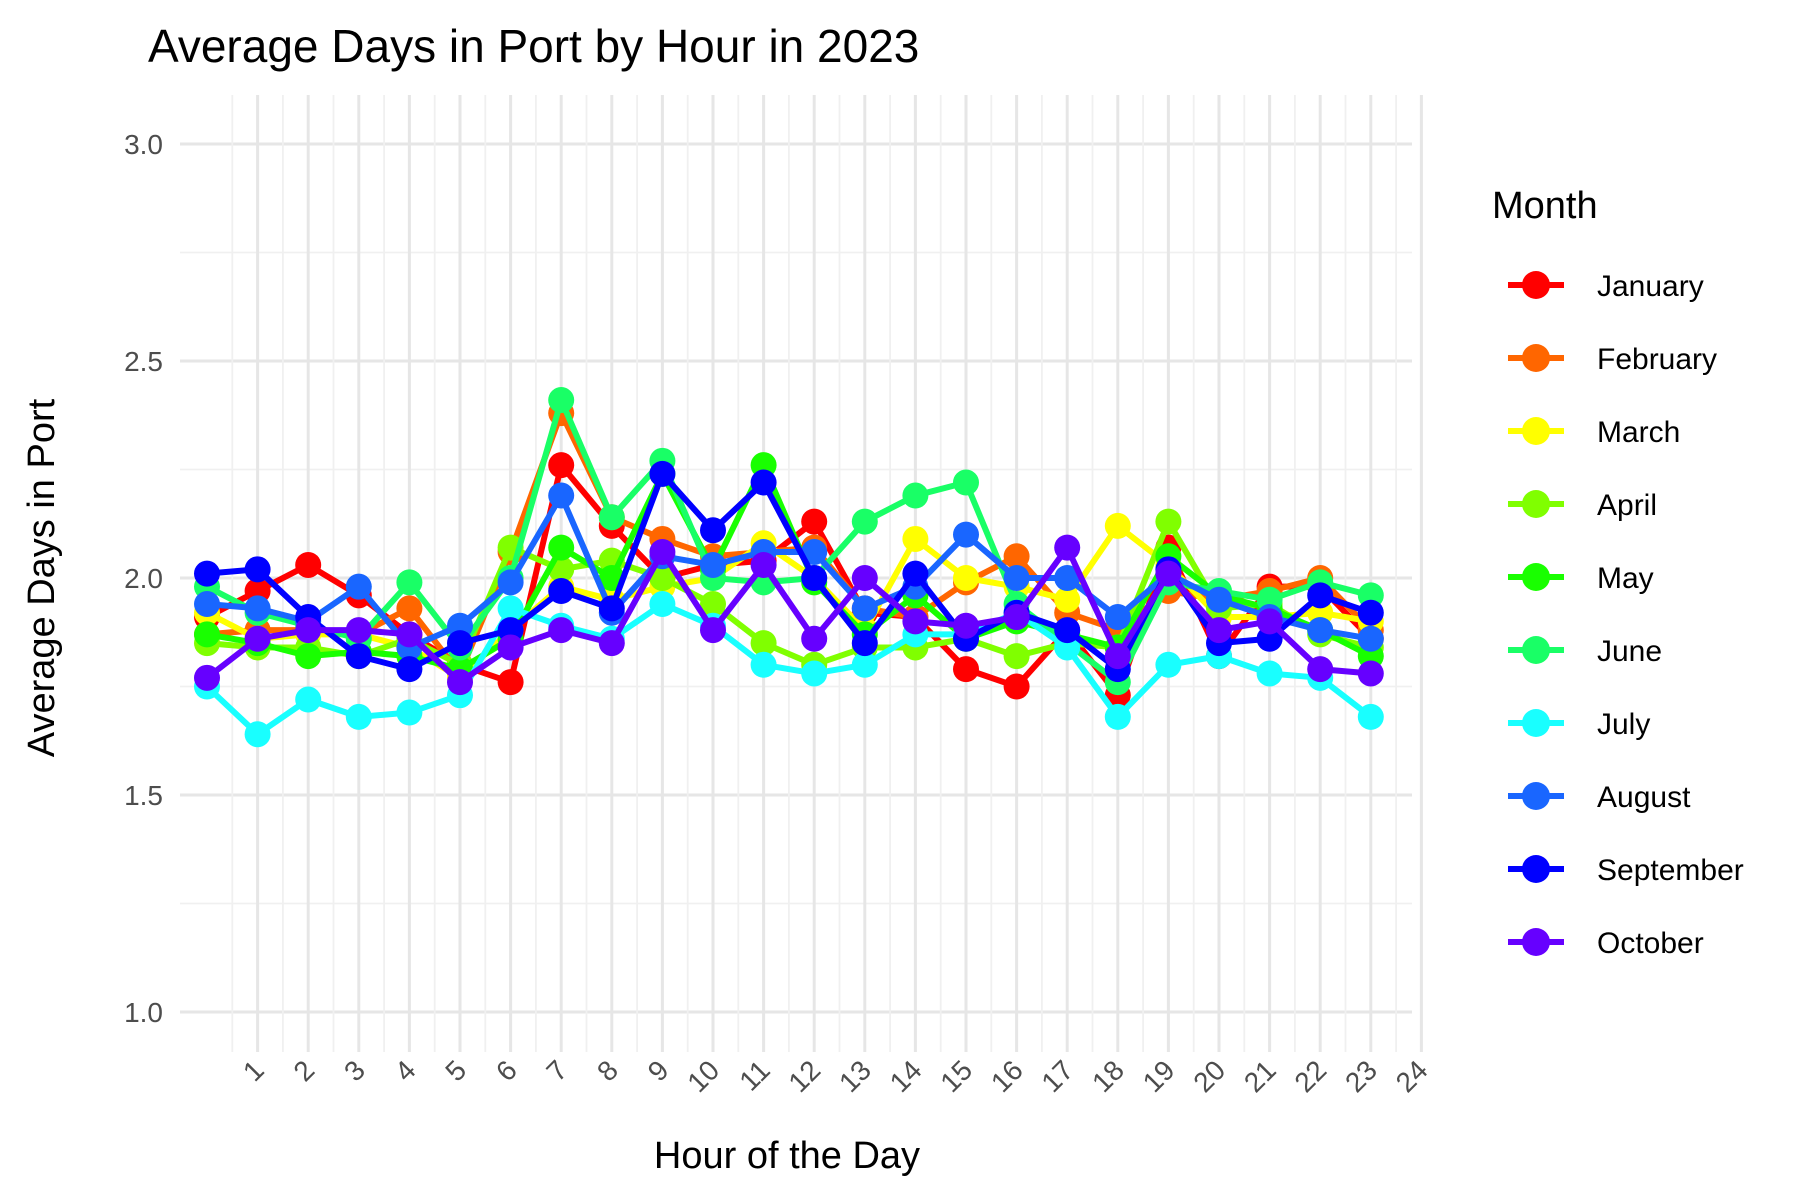 Image resolution: width=1800 pixels, height=1200 pixels. I want to click on legend-label: June, so click(1629, 651).